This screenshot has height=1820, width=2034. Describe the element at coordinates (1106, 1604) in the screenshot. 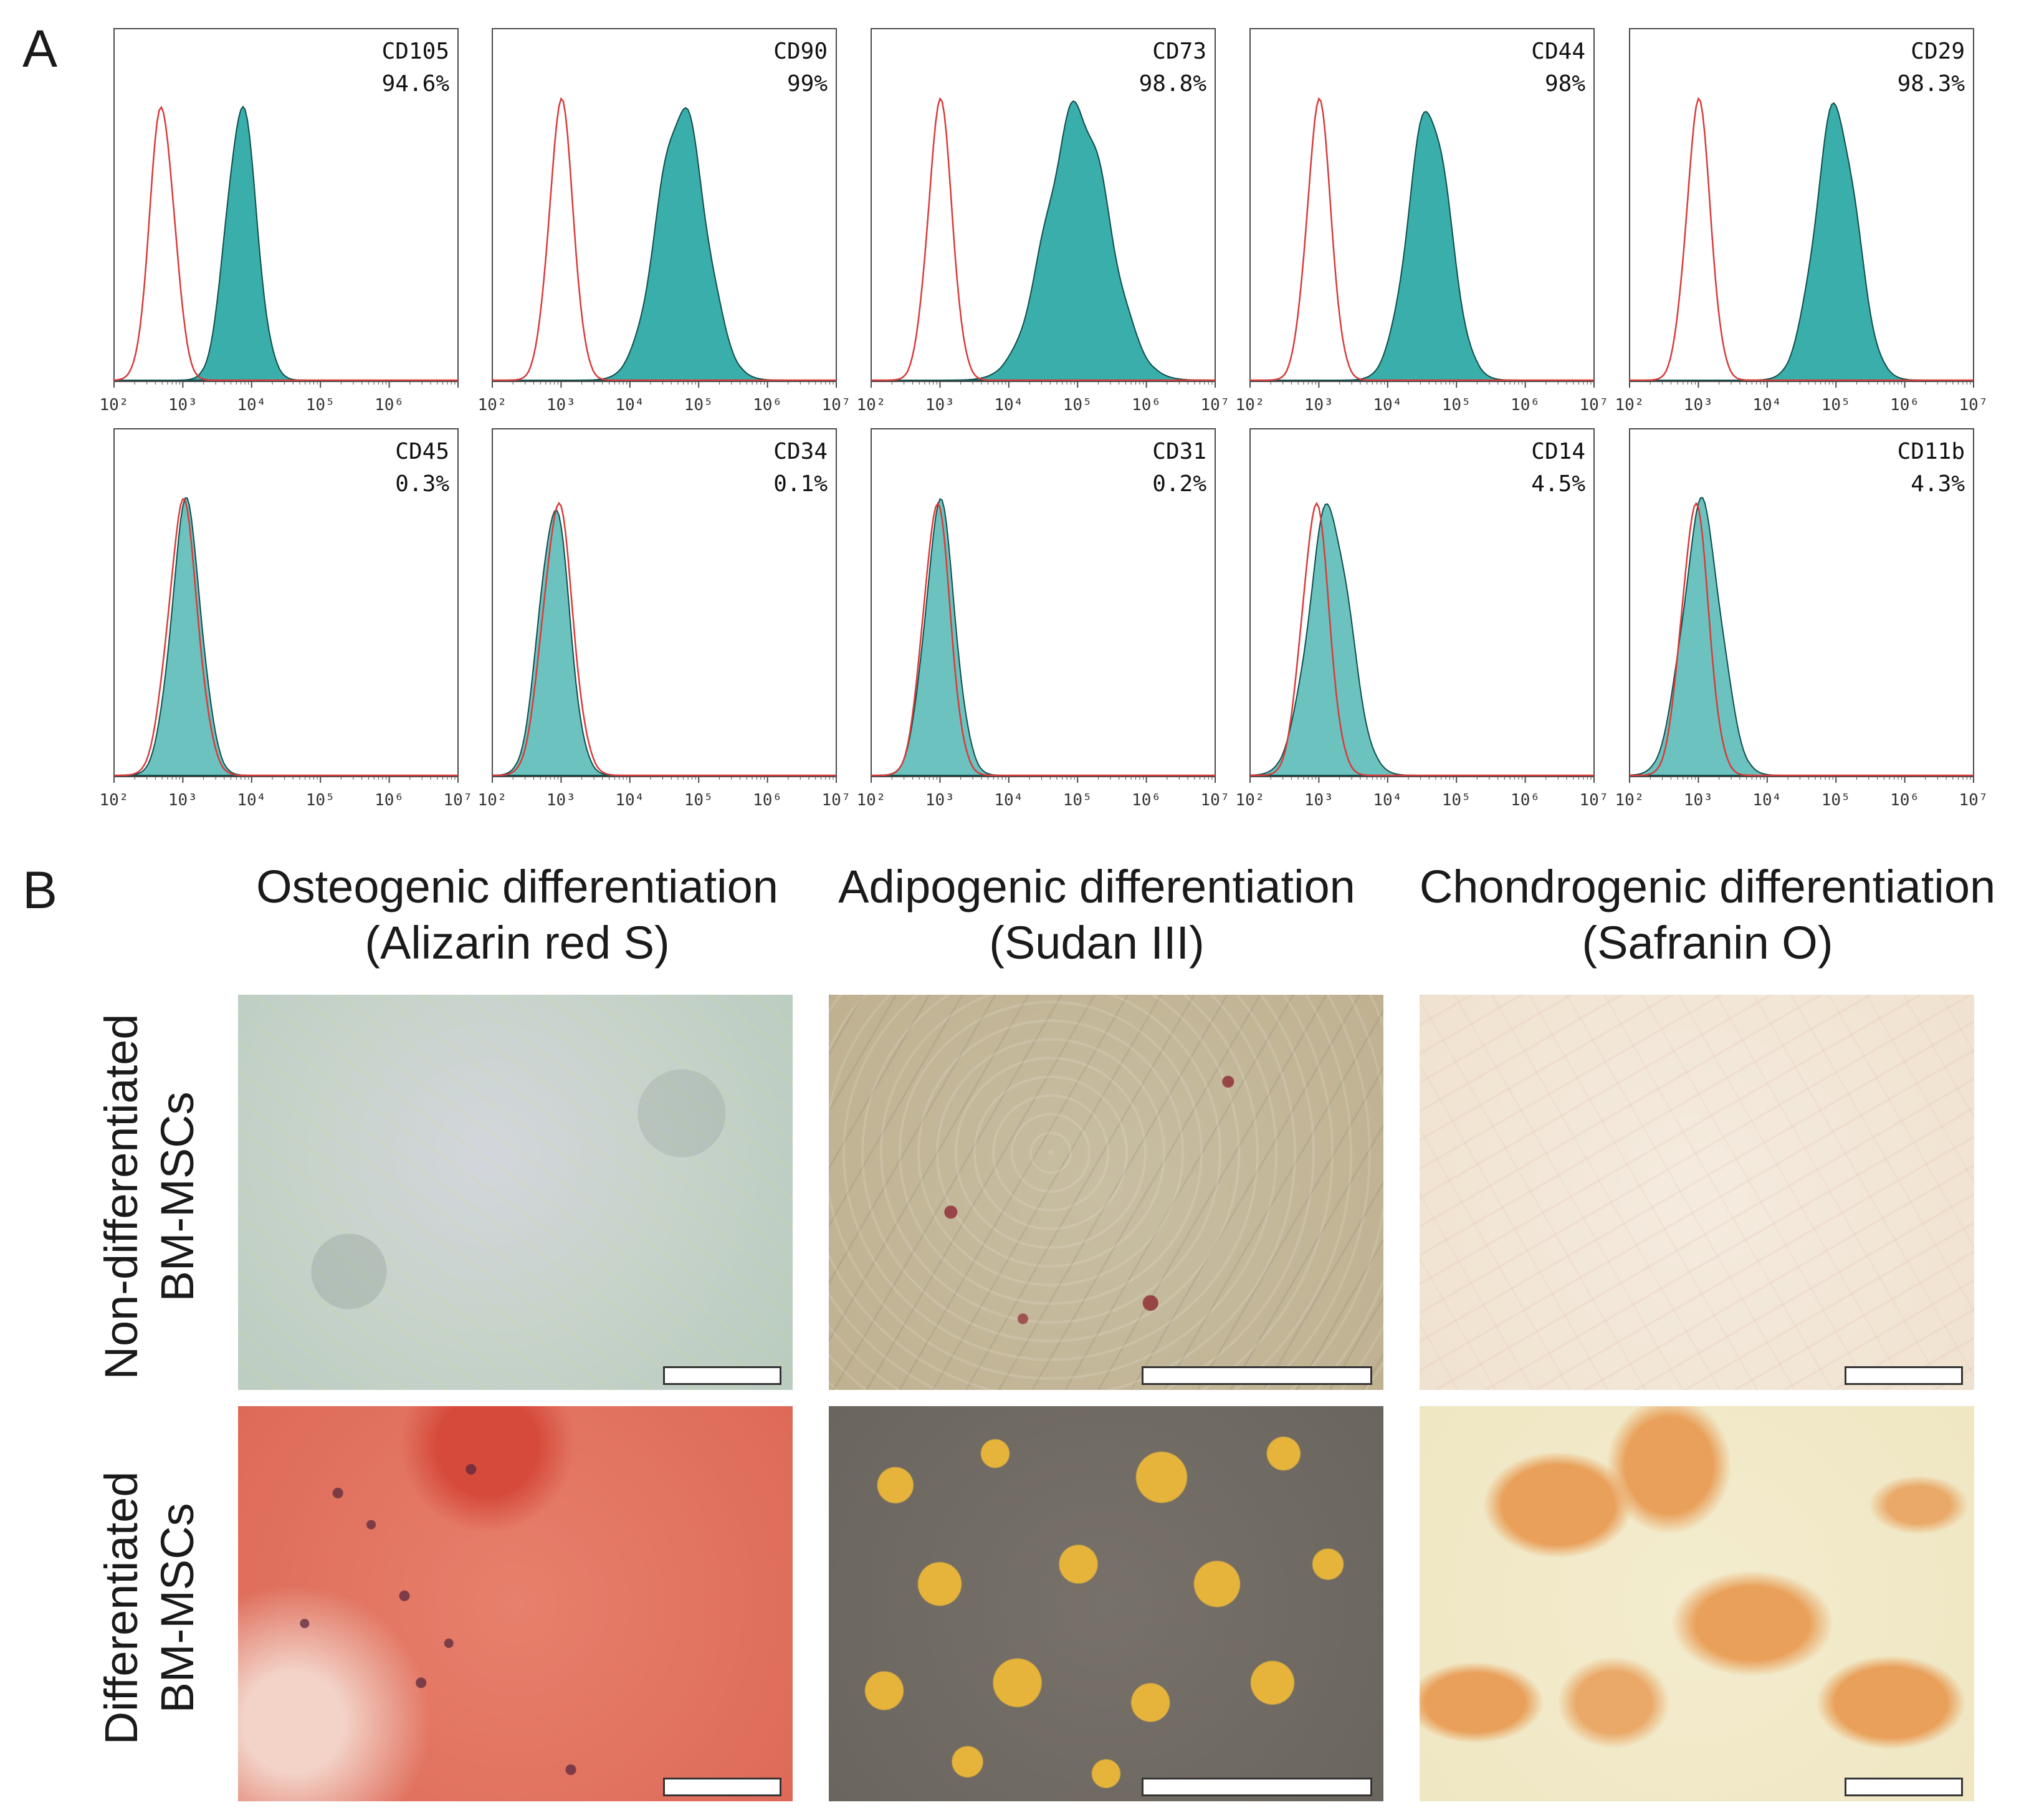

I see `micrograph-adipogenic-differentiated` at that location.